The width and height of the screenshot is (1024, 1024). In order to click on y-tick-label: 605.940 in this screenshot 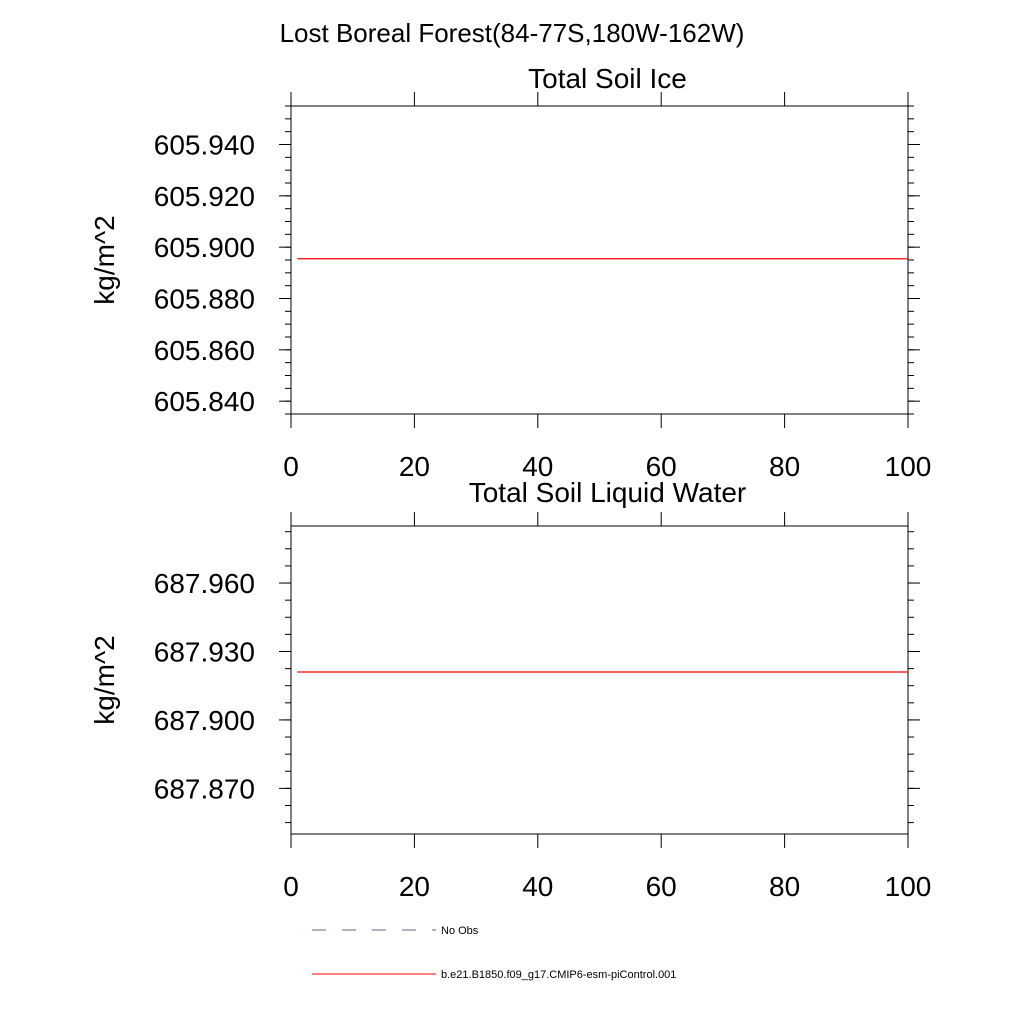, I will do `click(204, 145)`.